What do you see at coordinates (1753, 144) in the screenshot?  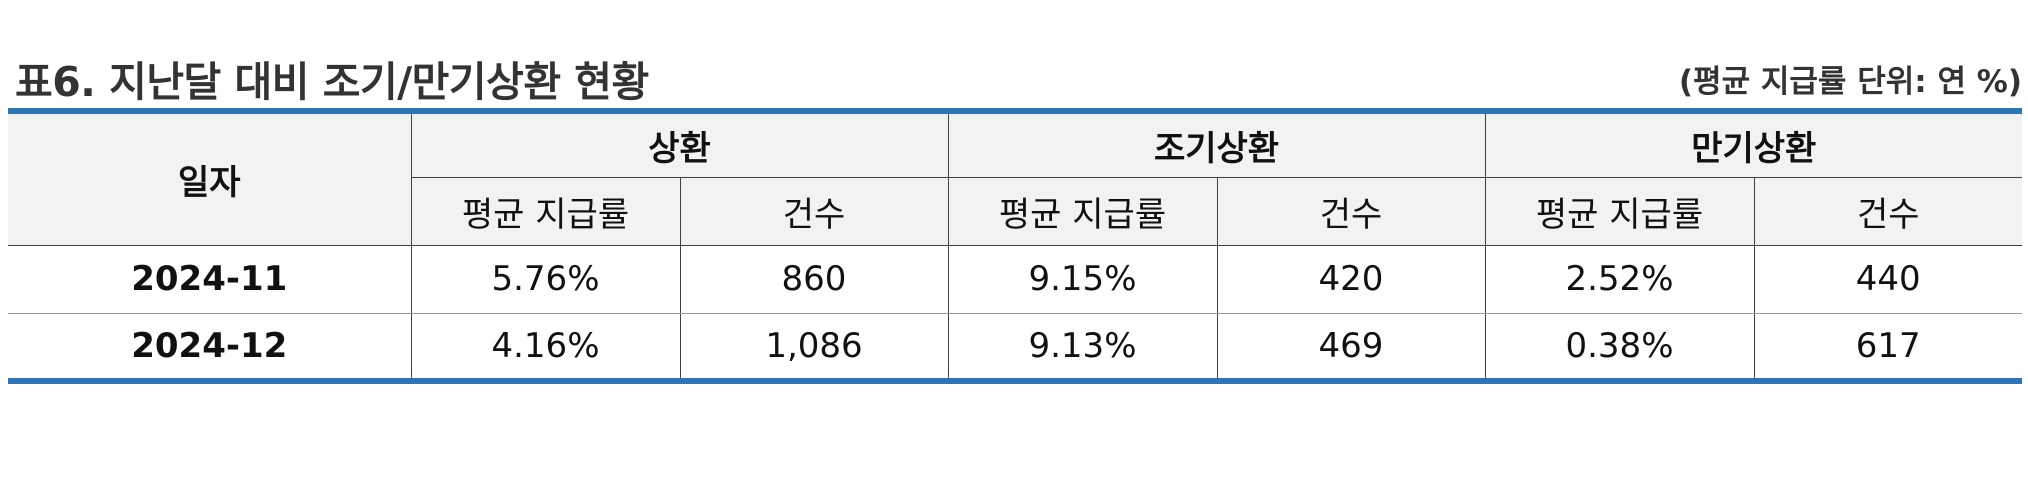 I see `header-group-maturity-redemption: 만기상환` at bounding box center [1753, 144].